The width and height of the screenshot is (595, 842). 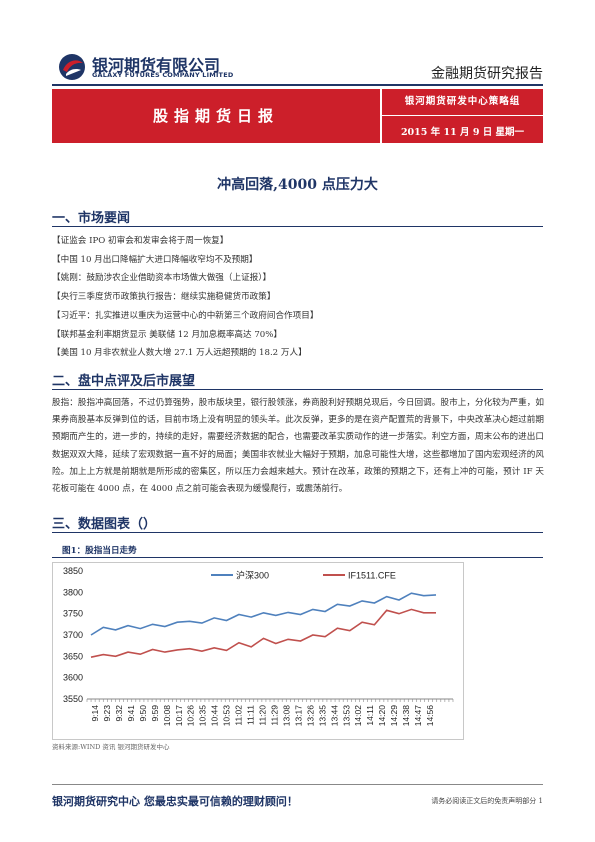 What do you see at coordinates (418, 716) in the screenshot?
I see `x-tick-label: 14:47` at bounding box center [418, 716].